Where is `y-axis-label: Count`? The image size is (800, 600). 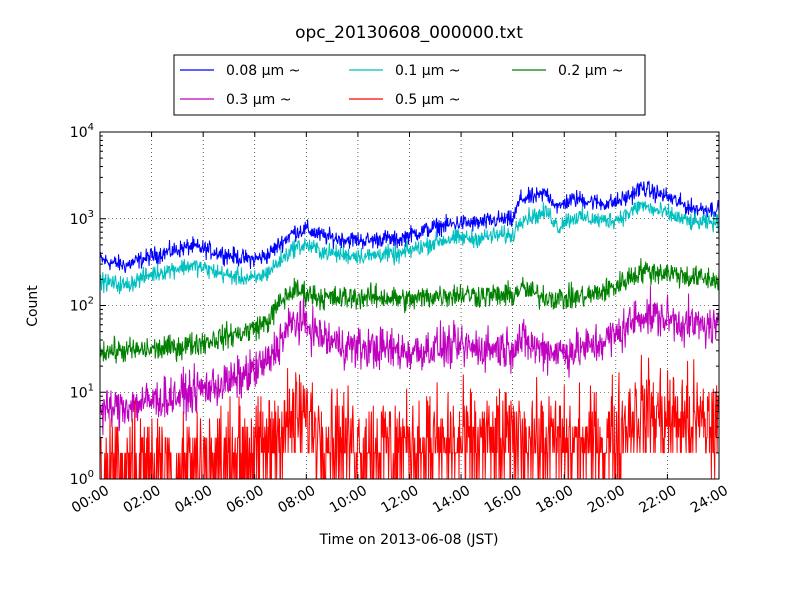 y-axis-label: Count is located at coordinates (33, 306).